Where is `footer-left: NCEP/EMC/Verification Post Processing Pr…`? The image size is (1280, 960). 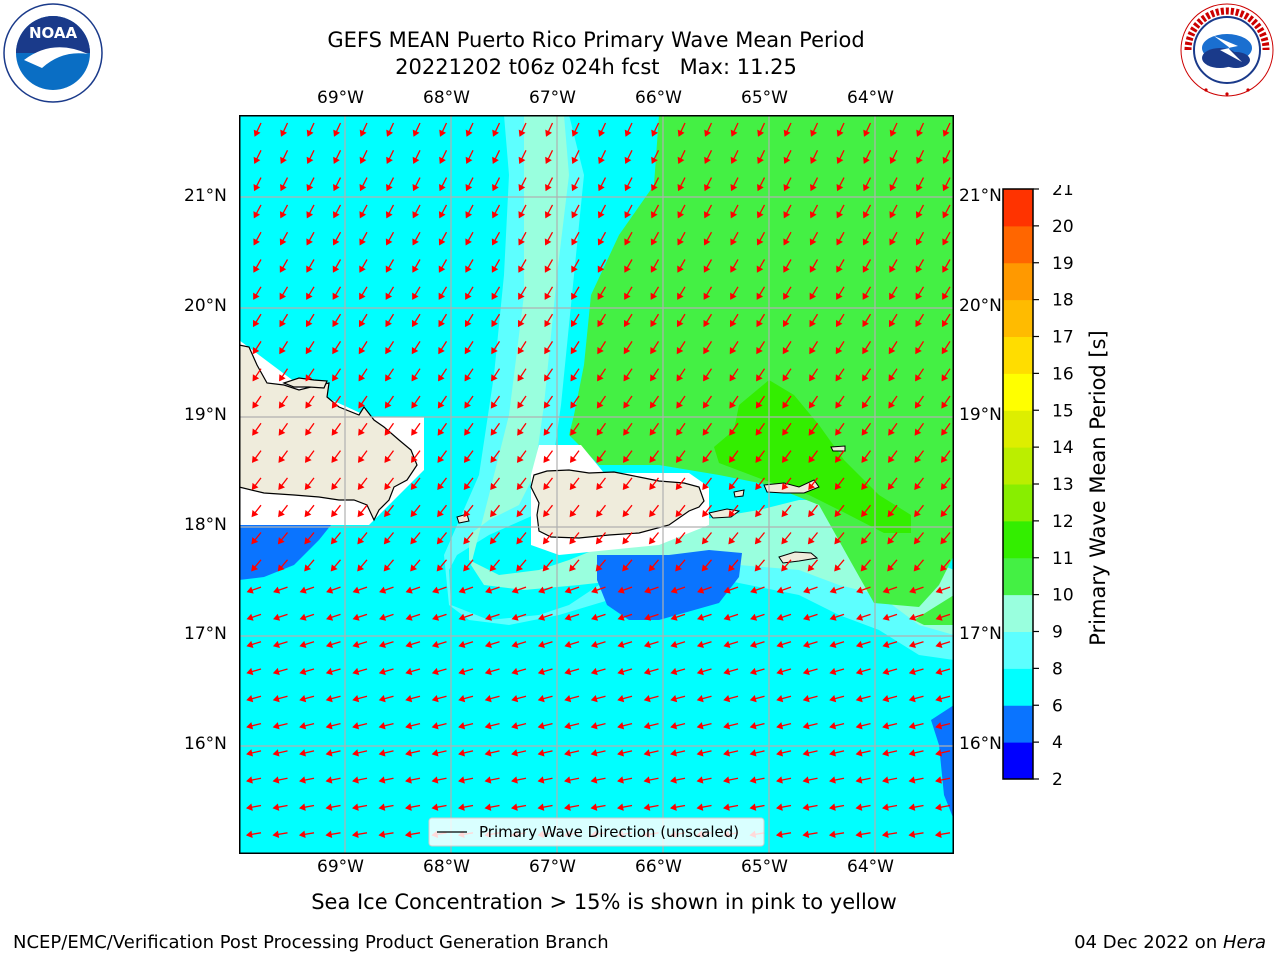 footer-left: NCEP/EMC/Verification Post Processing Pr… is located at coordinates (311, 942).